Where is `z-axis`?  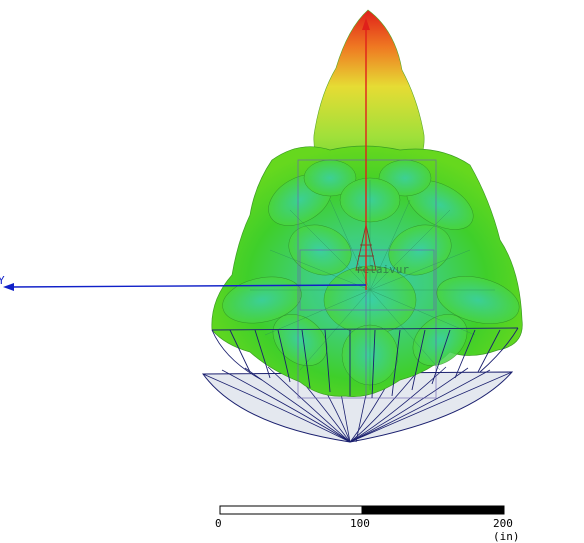 z-axis is located at coordinates (366, 154).